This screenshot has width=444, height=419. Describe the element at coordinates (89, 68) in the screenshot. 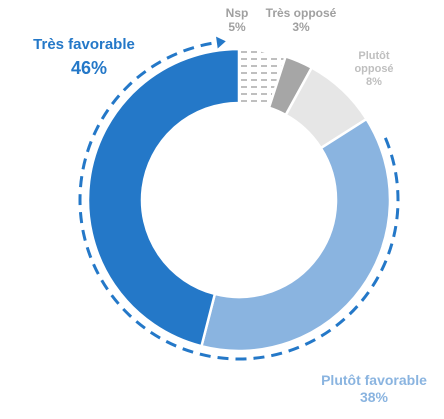

I see `value-label: 46%` at that location.